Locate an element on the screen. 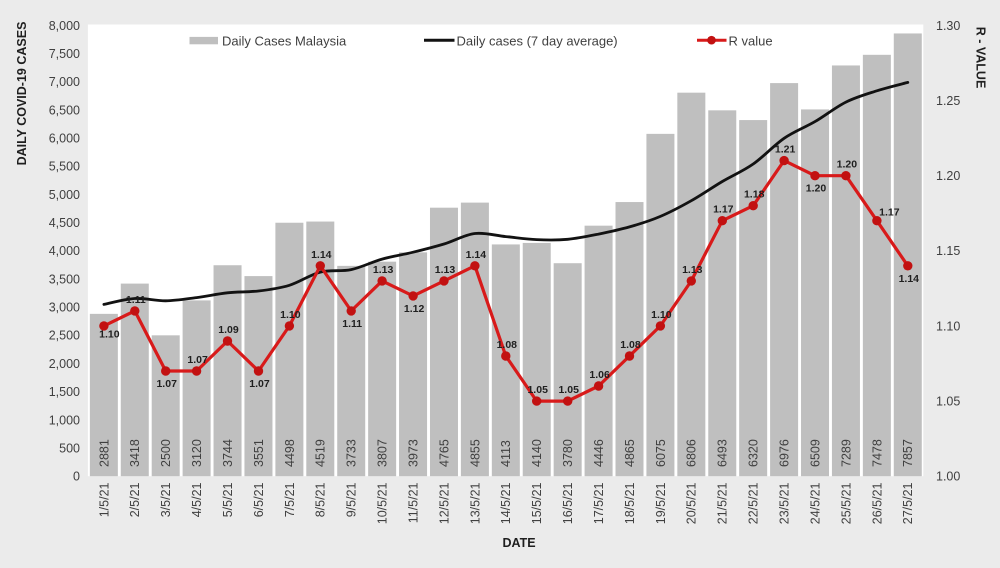 This screenshot has width=1000, height=568. svg-text: 2,000 is located at coordinates (64, 364).